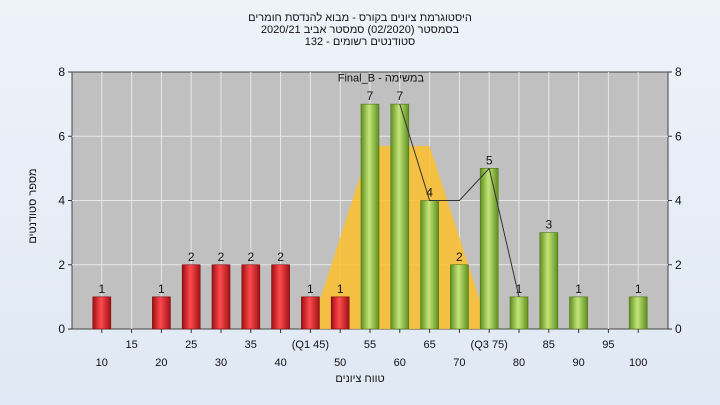  What do you see at coordinates (370, 345) in the screenshot?
I see `x-tick-label: 55` at bounding box center [370, 345].